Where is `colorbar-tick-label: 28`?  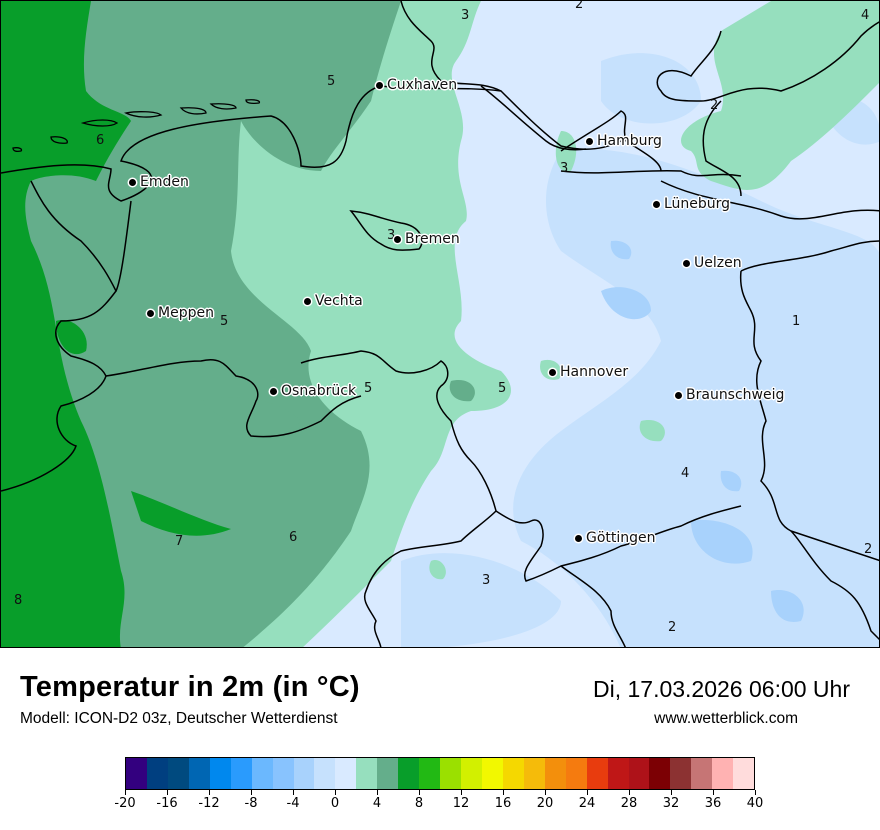
colorbar-tick-label: 28 is located at coordinates (629, 803).